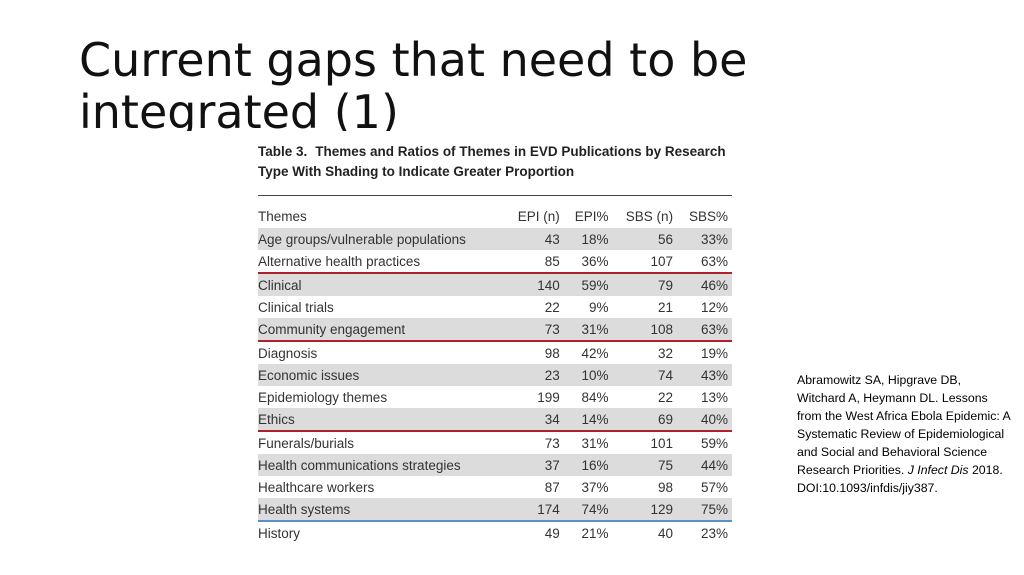 The height and width of the screenshot is (575, 1024). Describe the element at coordinates (588, 420) in the screenshot. I see `cell-epi-pct: 14%` at that location.